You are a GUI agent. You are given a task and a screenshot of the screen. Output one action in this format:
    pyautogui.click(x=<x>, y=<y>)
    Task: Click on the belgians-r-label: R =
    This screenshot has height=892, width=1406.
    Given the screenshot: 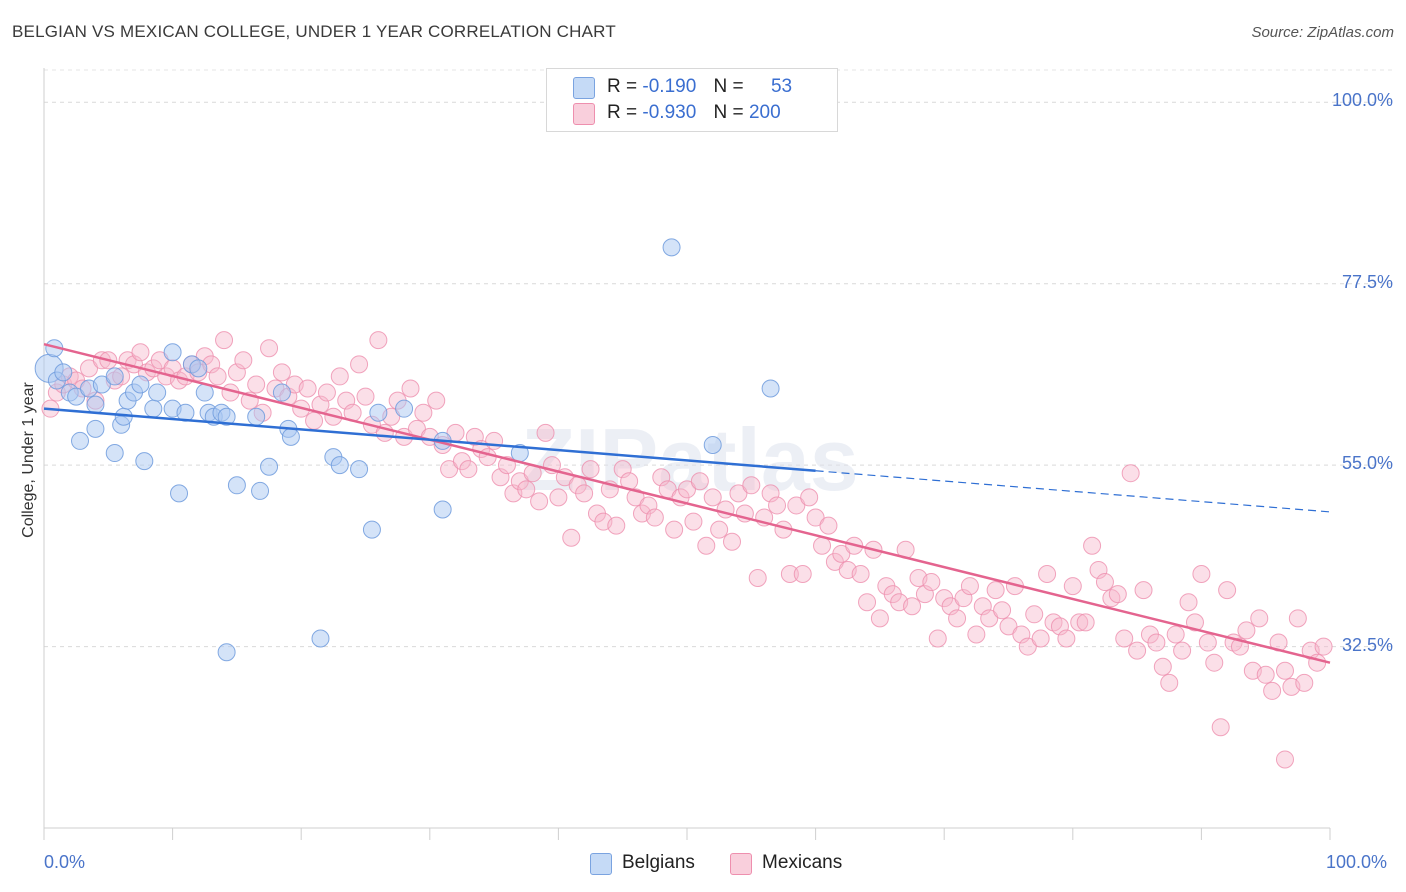 What is the action you would take?
    pyautogui.click(x=622, y=86)
    